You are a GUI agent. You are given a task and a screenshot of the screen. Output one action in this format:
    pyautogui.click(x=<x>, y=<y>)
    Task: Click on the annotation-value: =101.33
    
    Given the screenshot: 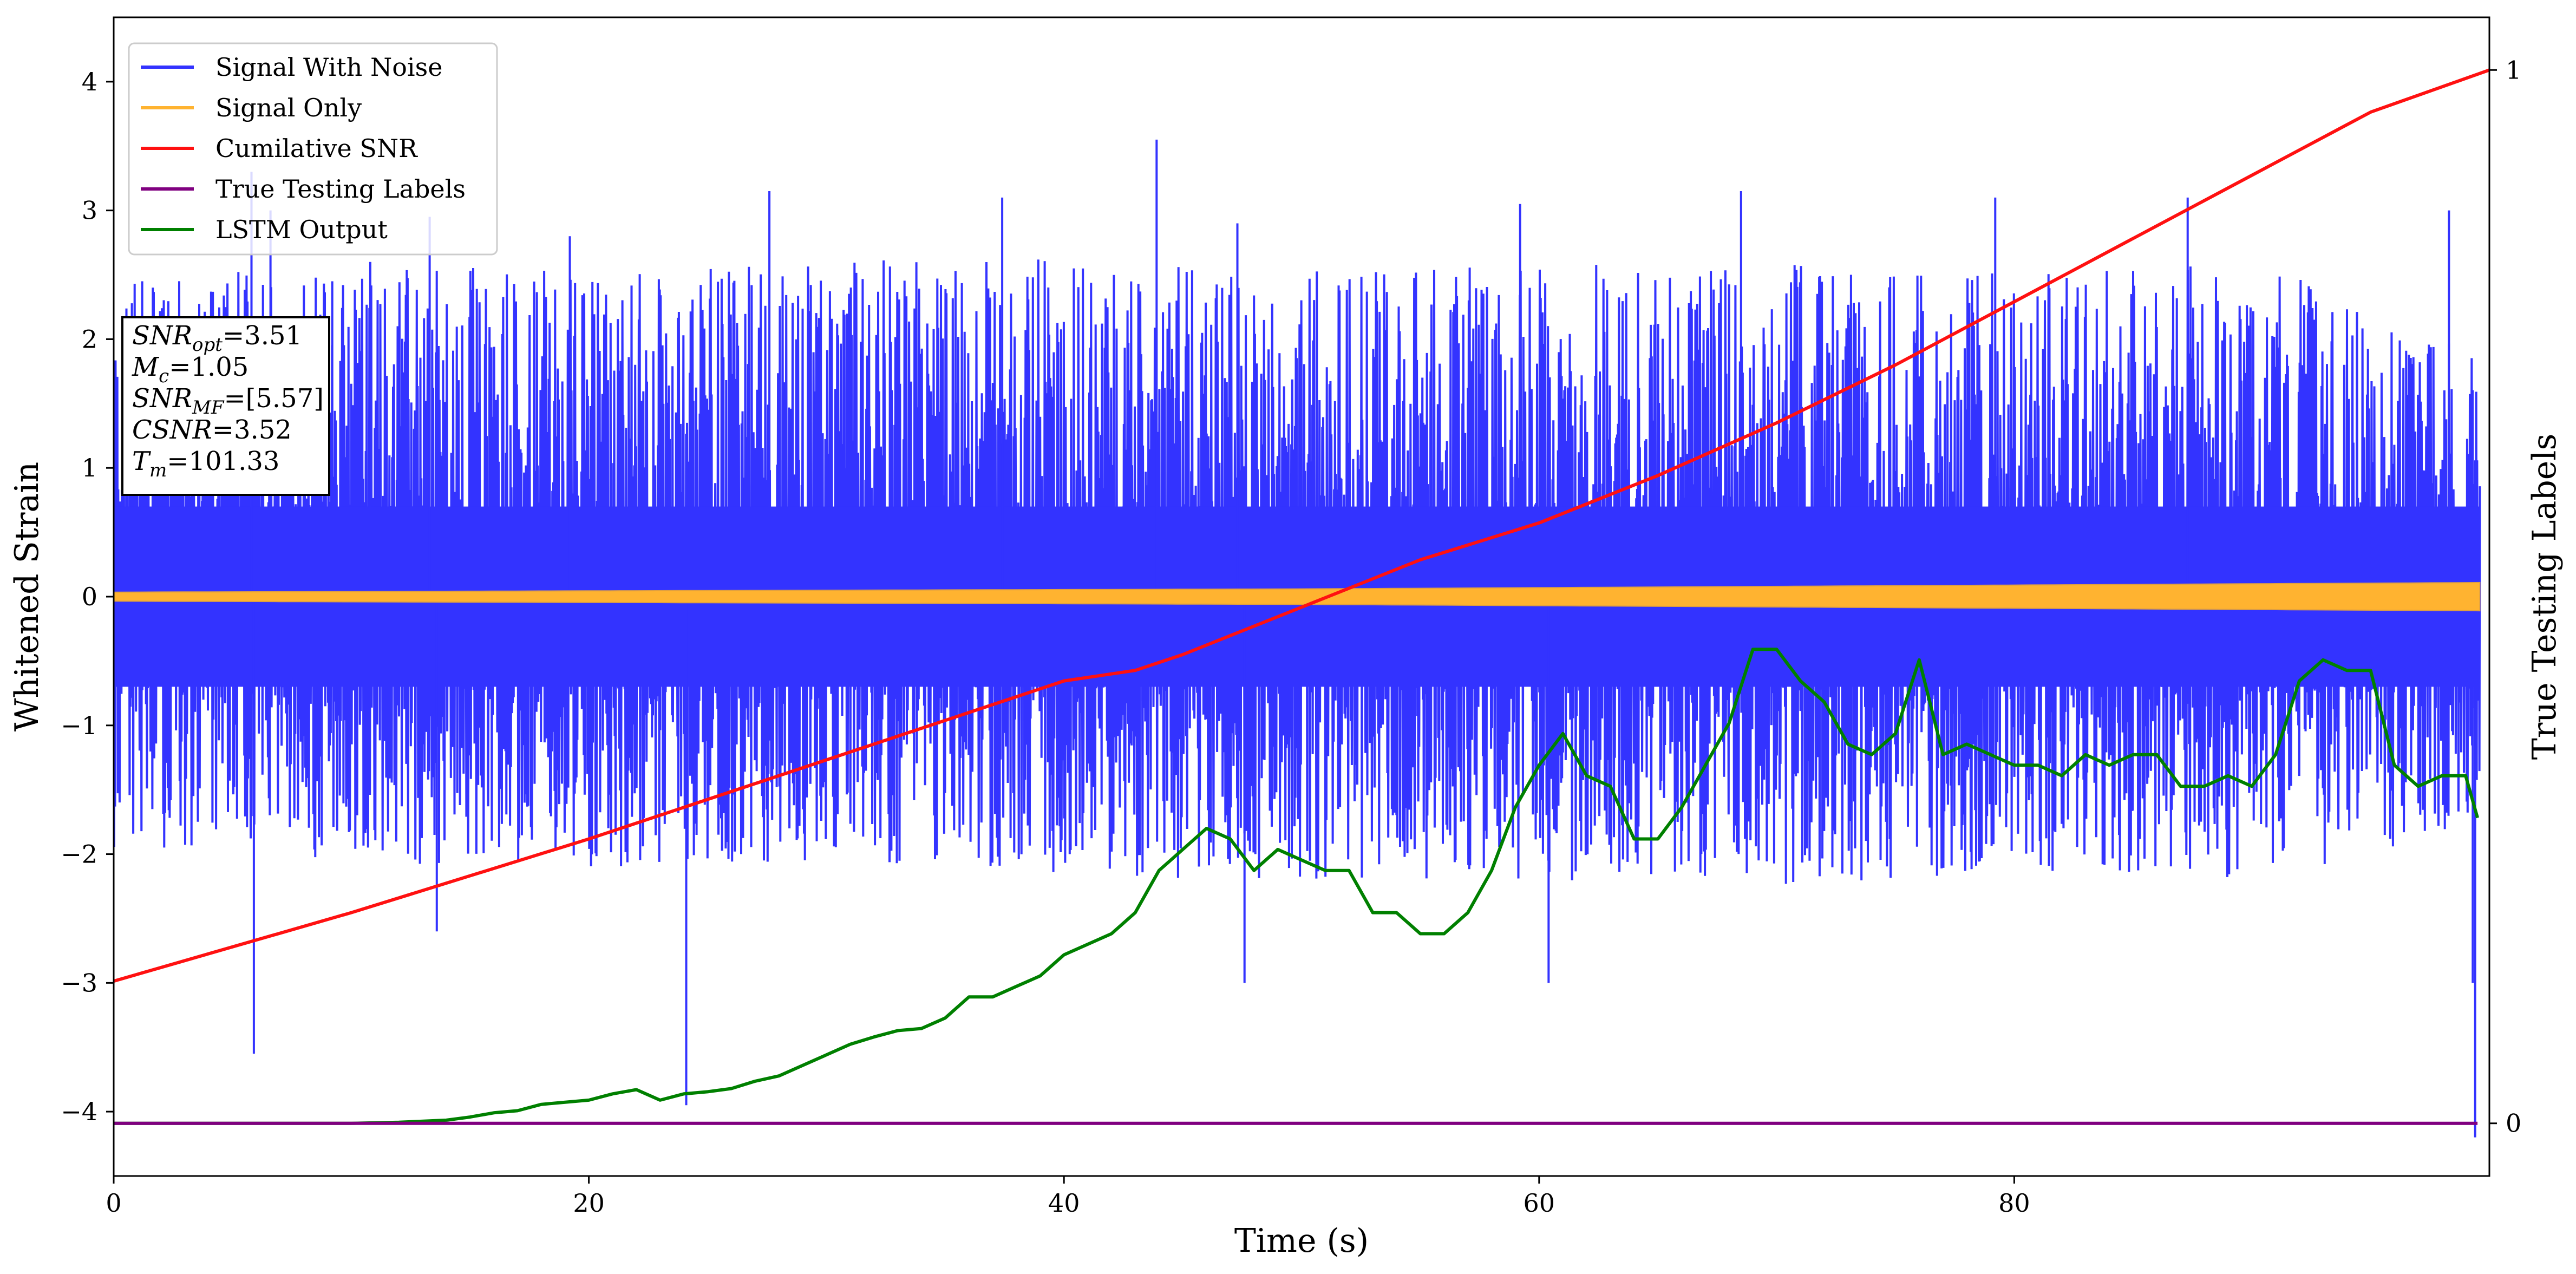 What is the action you would take?
    pyautogui.click(x=223, y=461)
    